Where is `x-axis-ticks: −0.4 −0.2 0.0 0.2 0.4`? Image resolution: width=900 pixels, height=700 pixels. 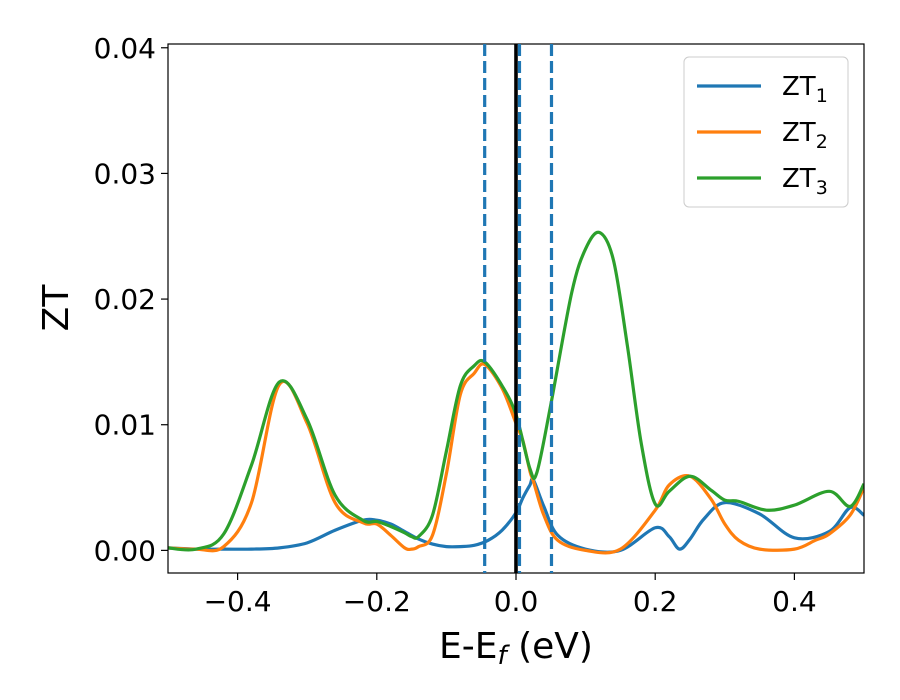
x-axis-ticks: −0.4 −0.2 0.0 0.2 0.4 is located at coordinates (510, 595).